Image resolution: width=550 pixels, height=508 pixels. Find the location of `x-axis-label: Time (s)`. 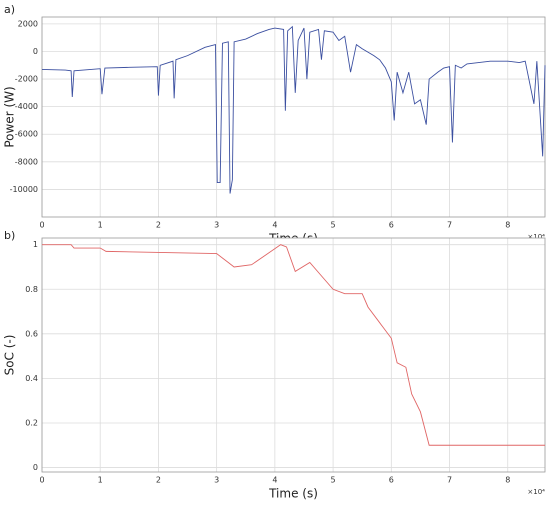

x-axis-label: Time (s) is located at coordinates (293, 494).